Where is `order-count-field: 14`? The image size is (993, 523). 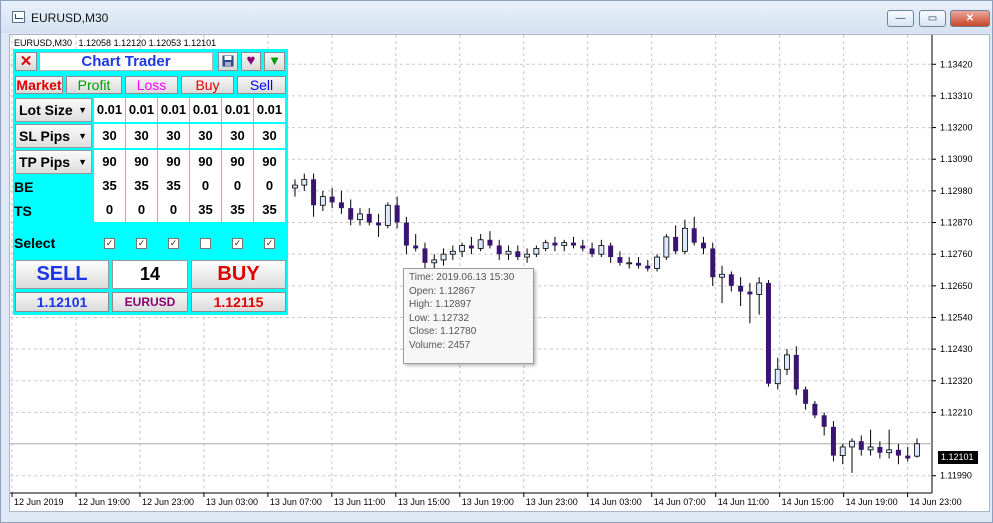
order-count-field: 14 is located at coordinates (150, 274).